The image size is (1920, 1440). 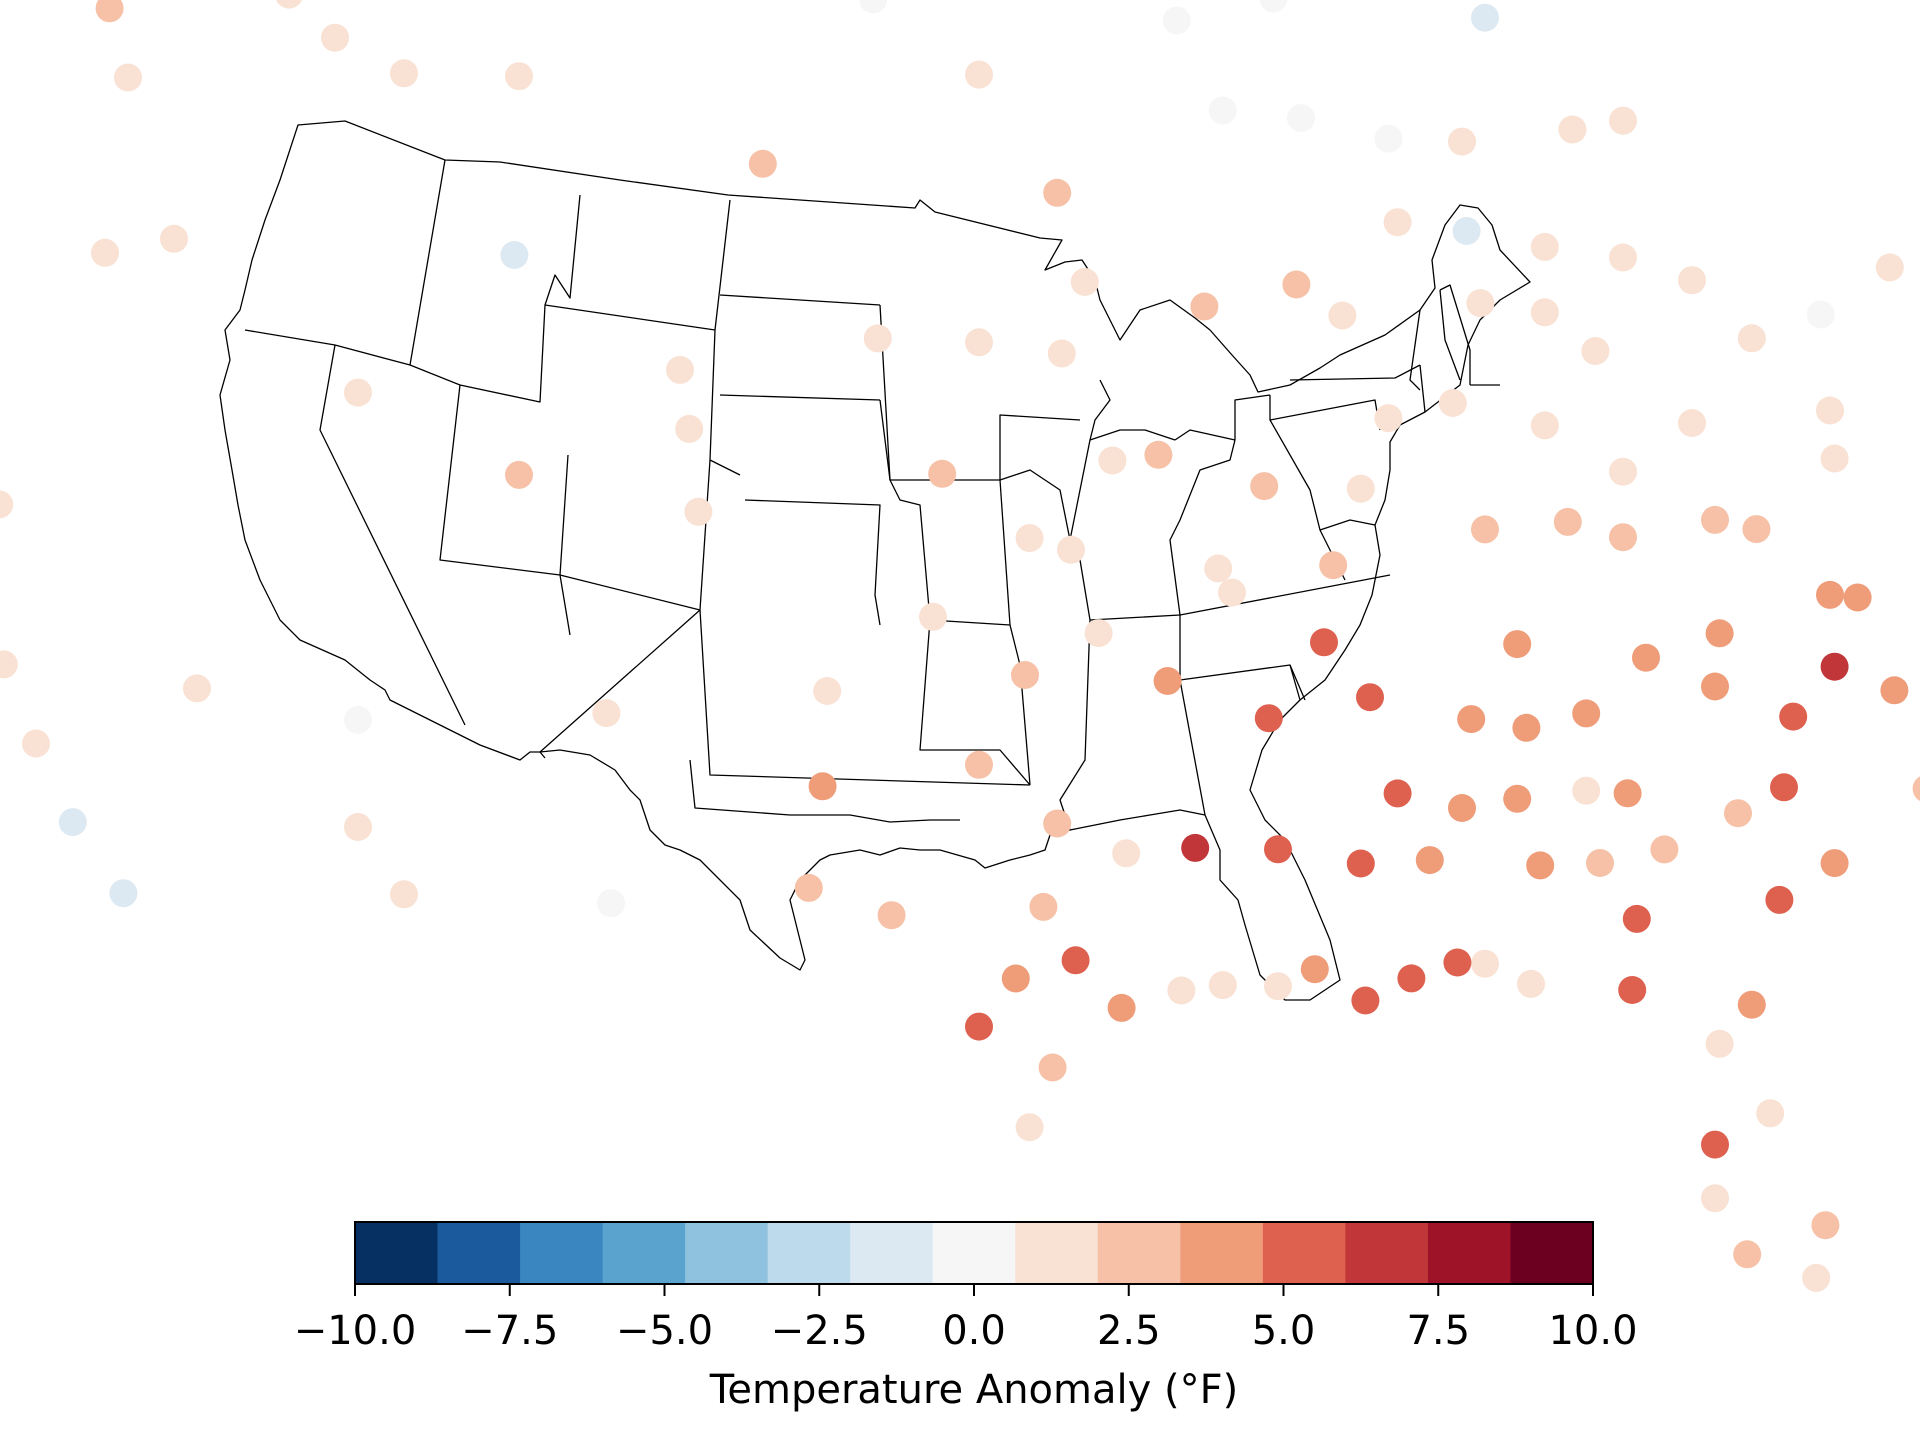 What do you see at coordinates (509, 1331) in the screenshot?
I see `colorbar-tick-label: −7.5` at bounding box center [509, 1331].